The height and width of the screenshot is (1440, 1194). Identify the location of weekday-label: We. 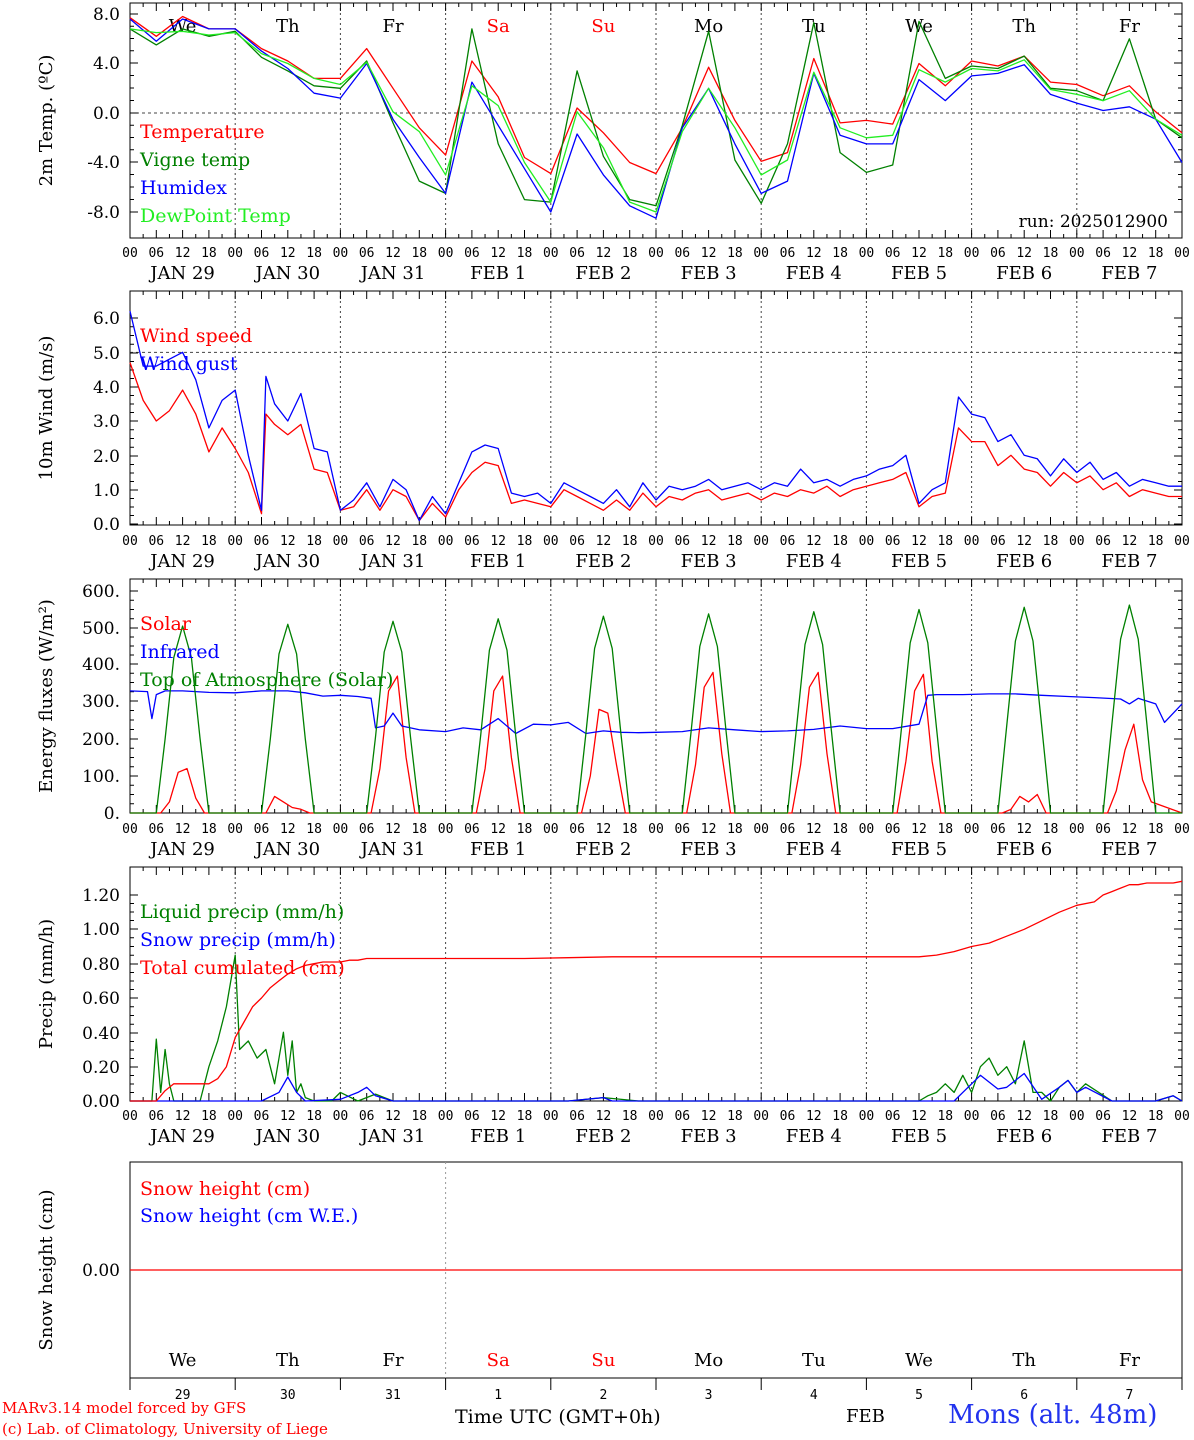
(919, 1360).